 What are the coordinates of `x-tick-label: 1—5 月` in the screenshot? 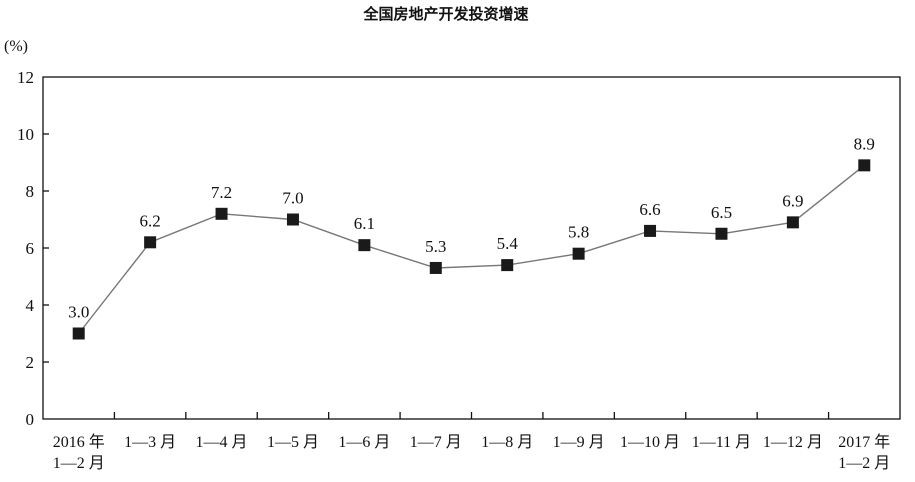 It's located at (293, 442).